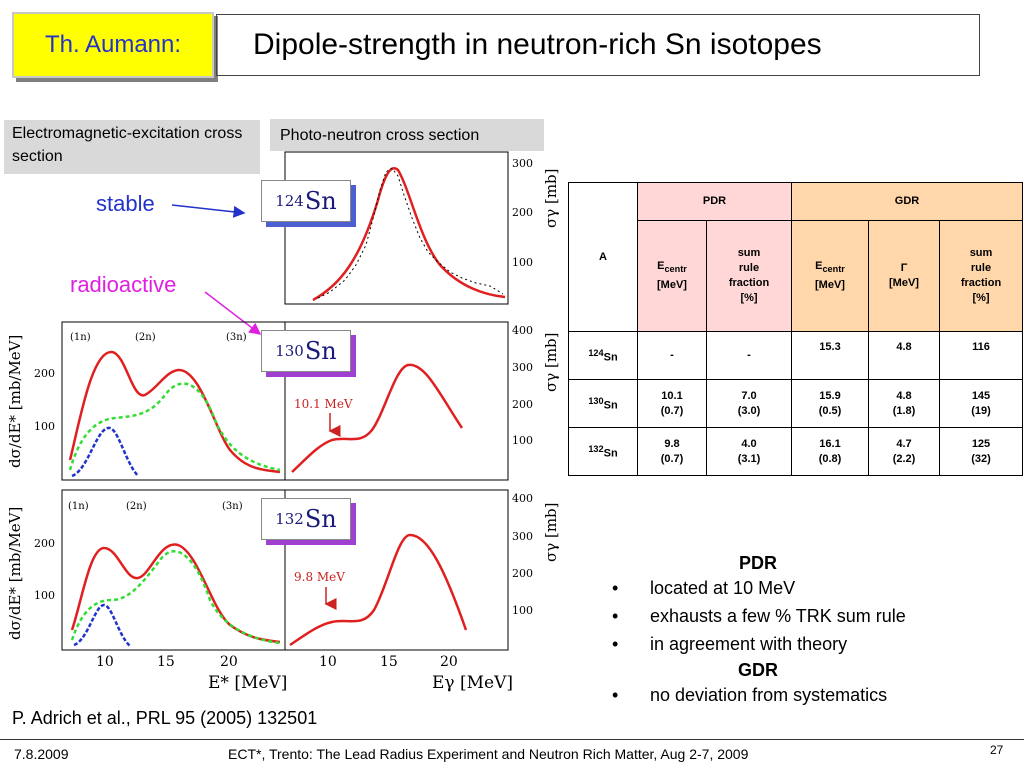  Describe the element at coordinates (749, 276) in the screenshot. I see `pdr-sum-rule-header: sum rule fraction [%]` at that location.